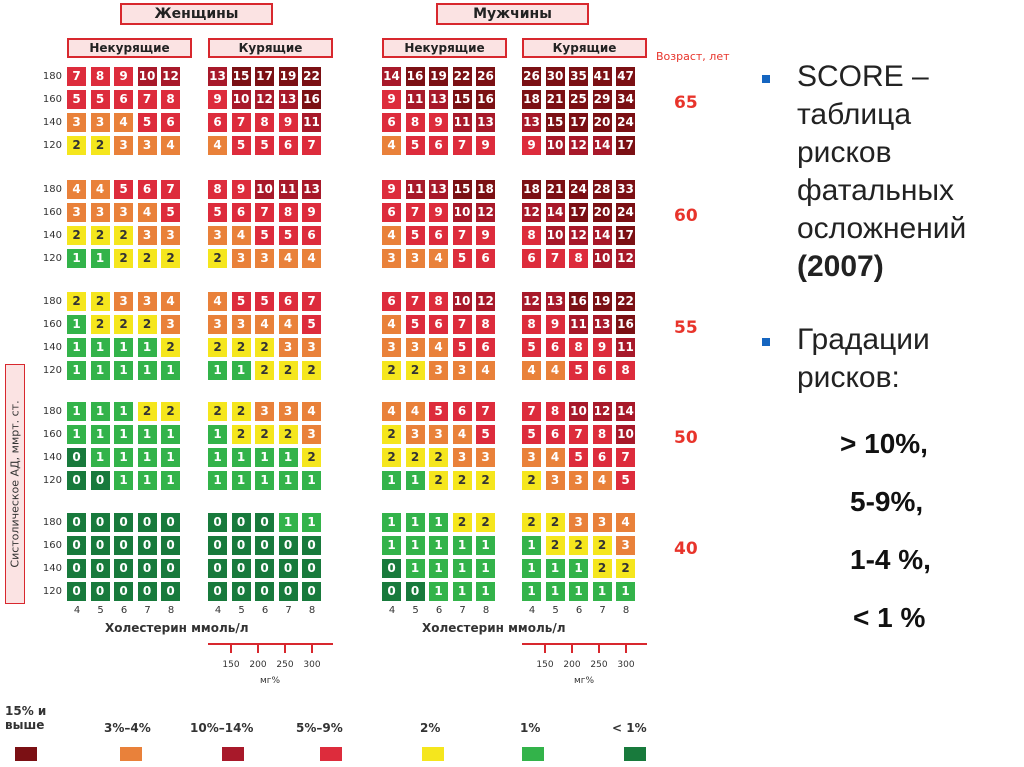 This screenshot has width=1024, height=767. Describe the element at coordinates (123, 99) in the screenshot. I see `women-nonsmokers-cell: 6` at that location.